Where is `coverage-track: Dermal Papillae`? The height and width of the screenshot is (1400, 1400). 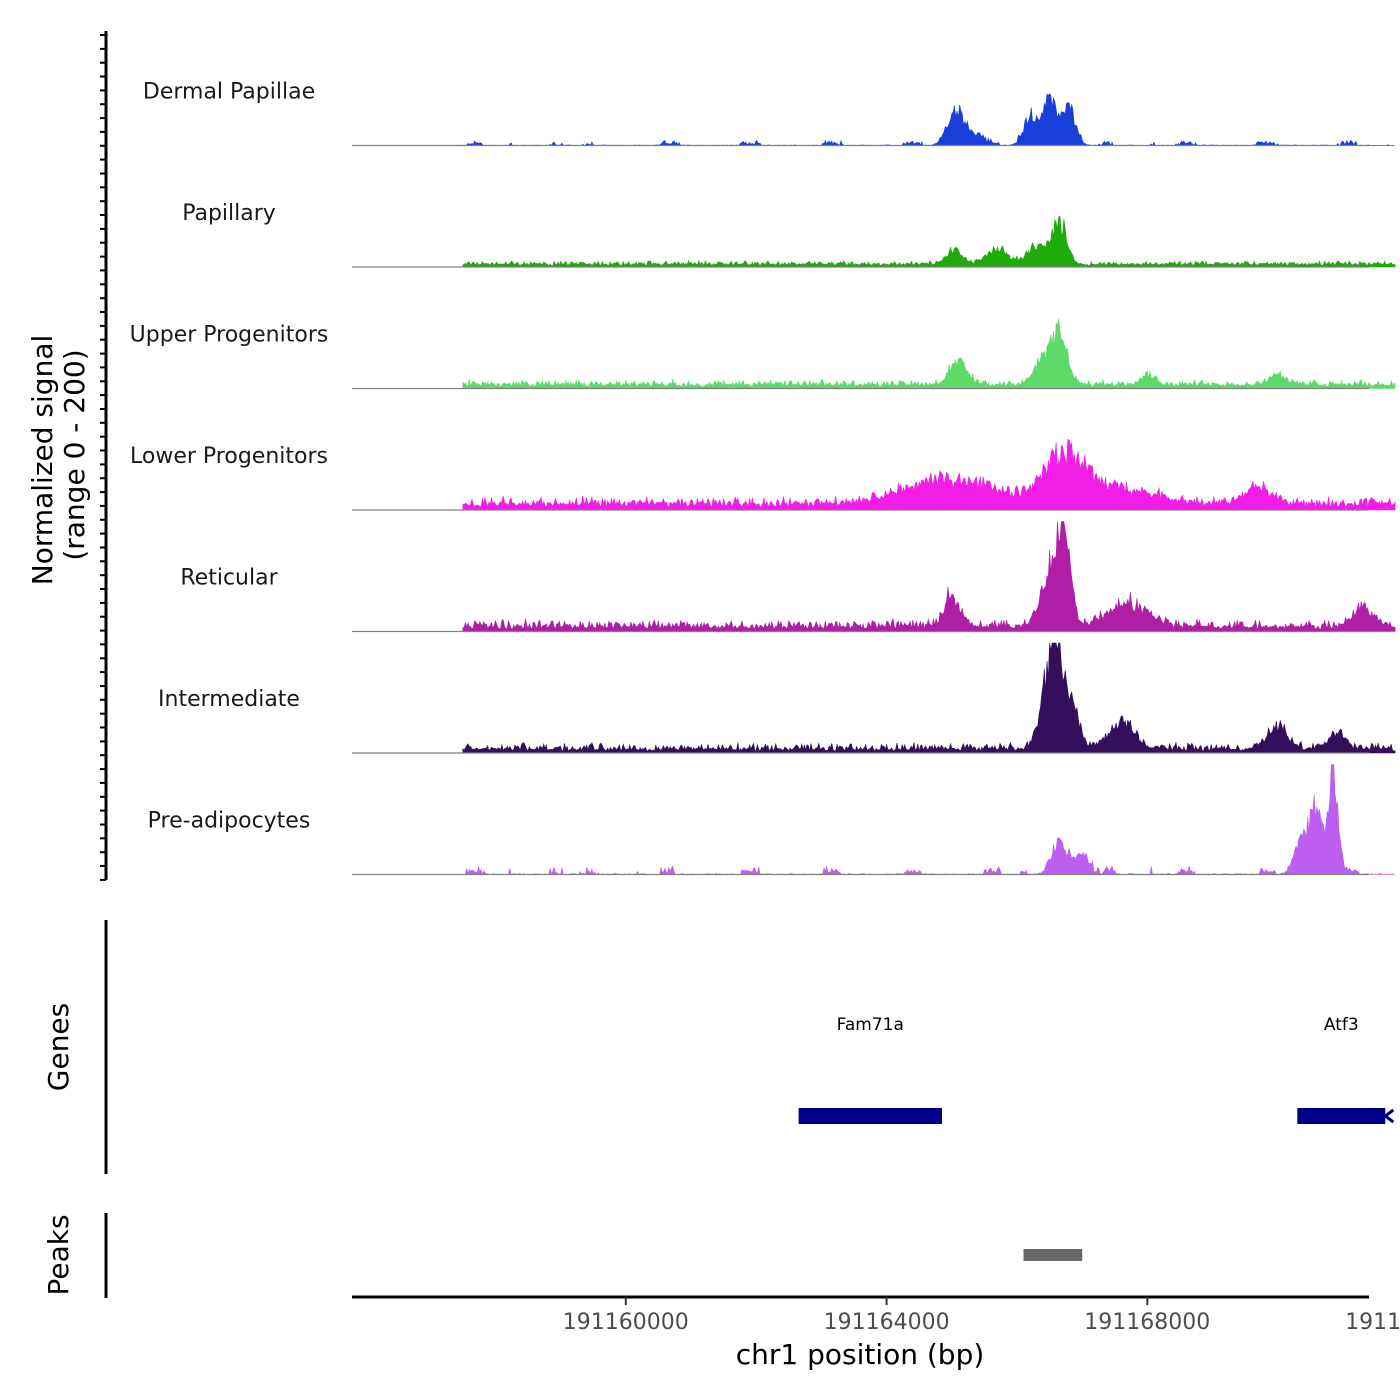 coverage-track: Dermal Papillae is located at coordinates (769, 113).